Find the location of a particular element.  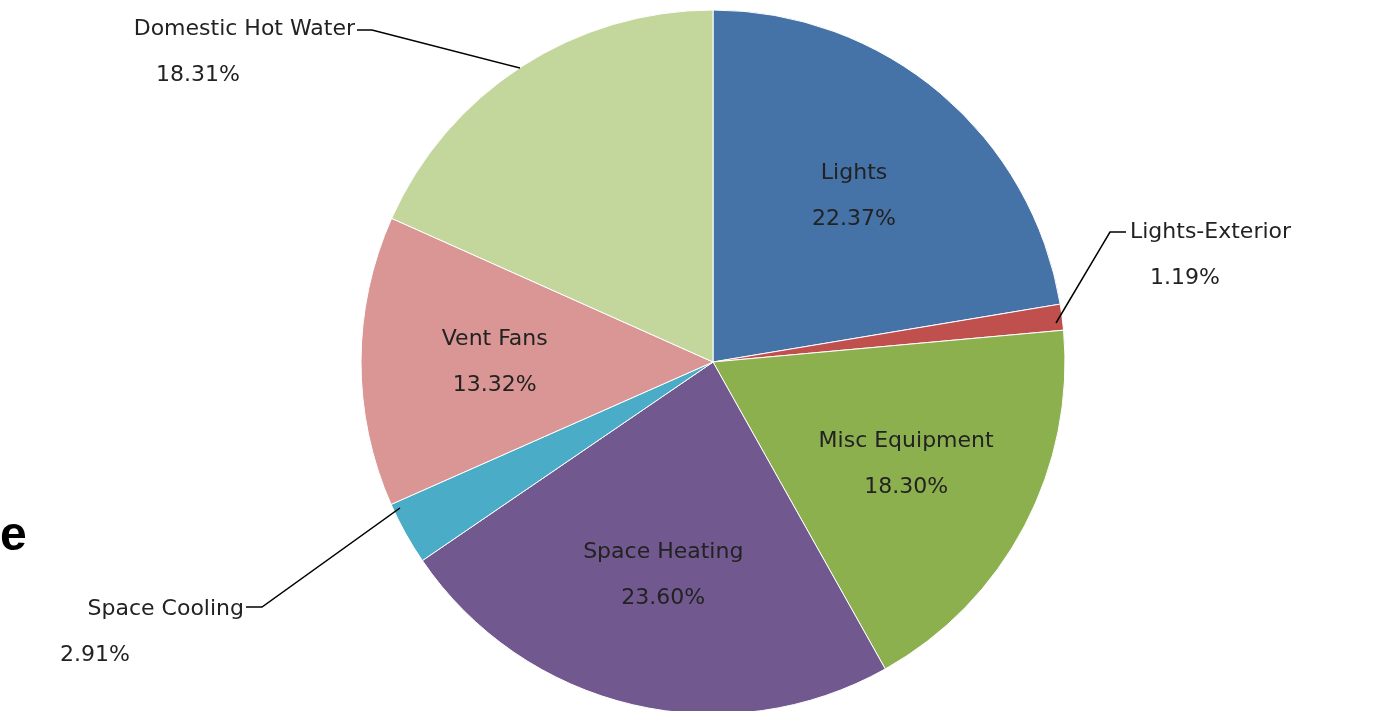

data-label: 1.19% is located at coordinates (1185, 276).